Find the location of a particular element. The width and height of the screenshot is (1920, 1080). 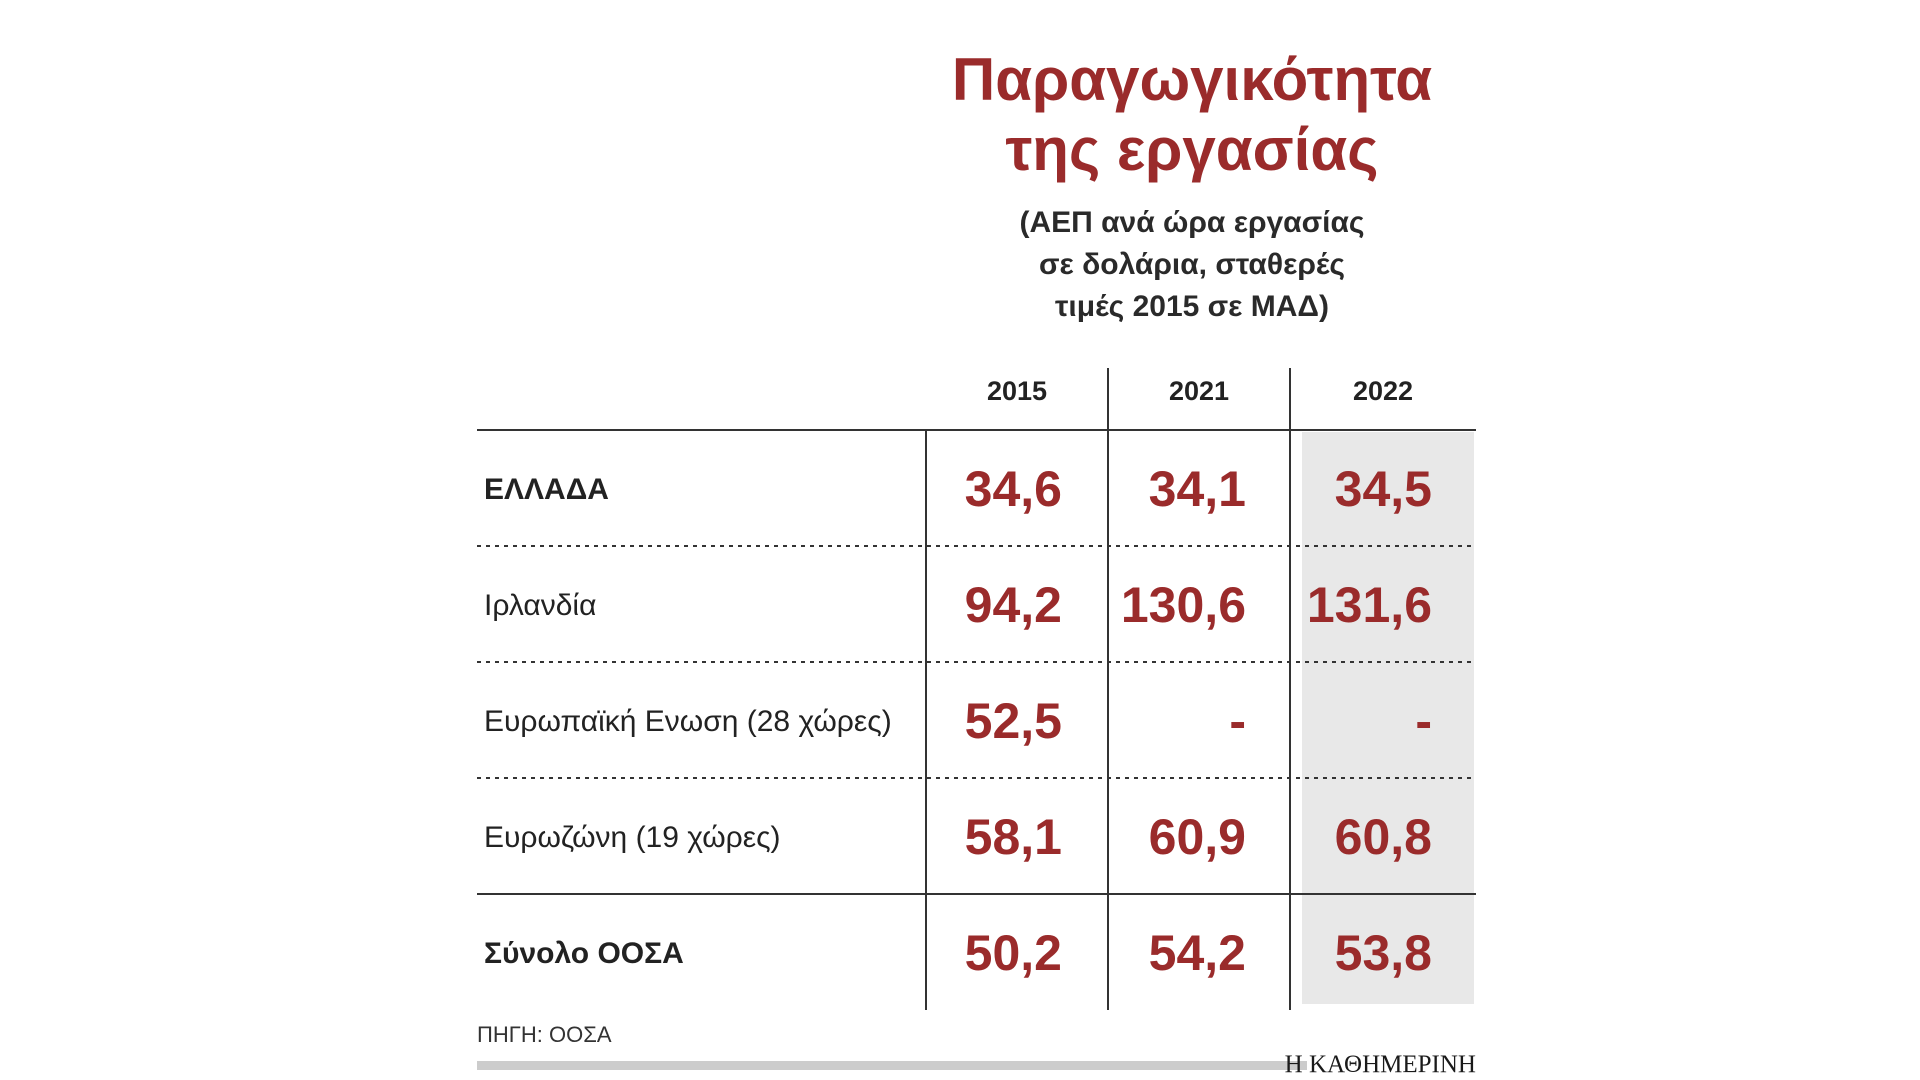

value-cell: 34,5 is located at coordinates (1383, 489).